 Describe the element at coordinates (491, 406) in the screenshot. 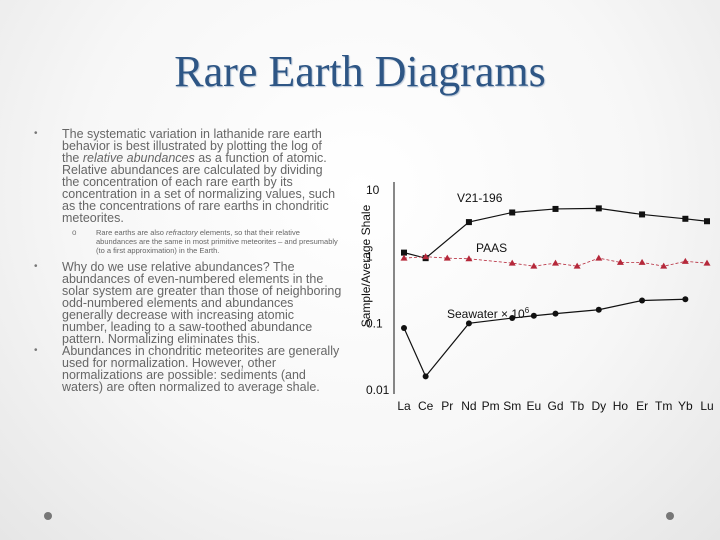

I see `x-tick-label: Pm` at that location.